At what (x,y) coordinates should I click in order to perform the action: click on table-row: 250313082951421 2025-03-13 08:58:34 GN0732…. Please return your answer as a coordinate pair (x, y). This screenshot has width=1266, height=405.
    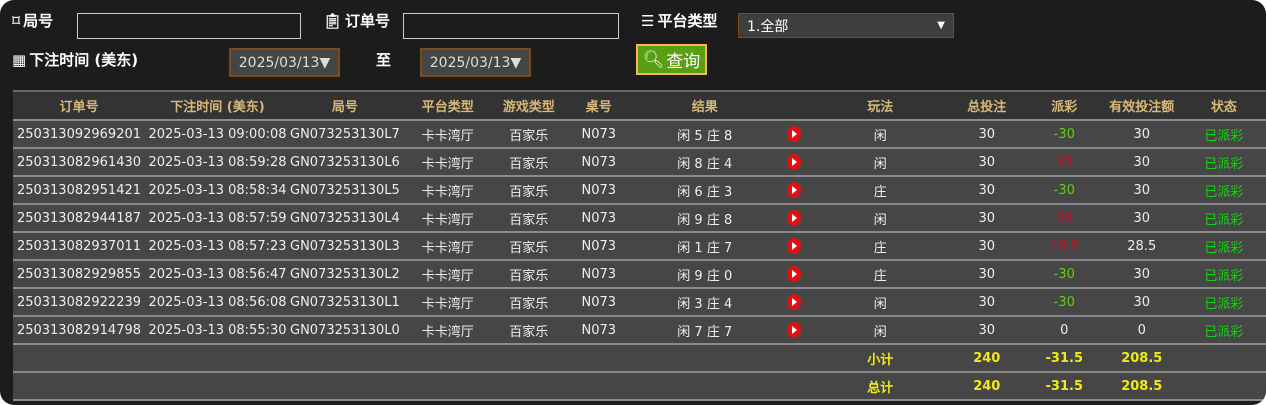
    Looking at the image, I should click on (639, 190).